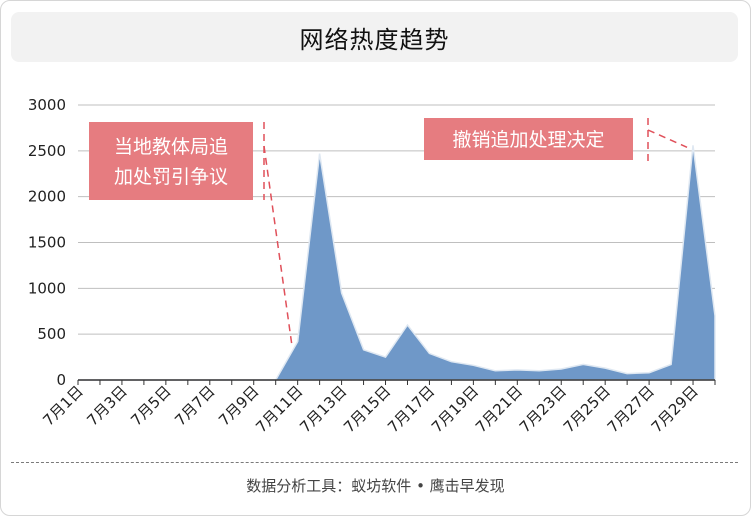 Image resolution: width=751 pixels, height=516 pixels. What do you see at coordinates (367, 409) in the screenshot?
I see `x-tick-label: 7月15日` at bounding box center [367, 409].